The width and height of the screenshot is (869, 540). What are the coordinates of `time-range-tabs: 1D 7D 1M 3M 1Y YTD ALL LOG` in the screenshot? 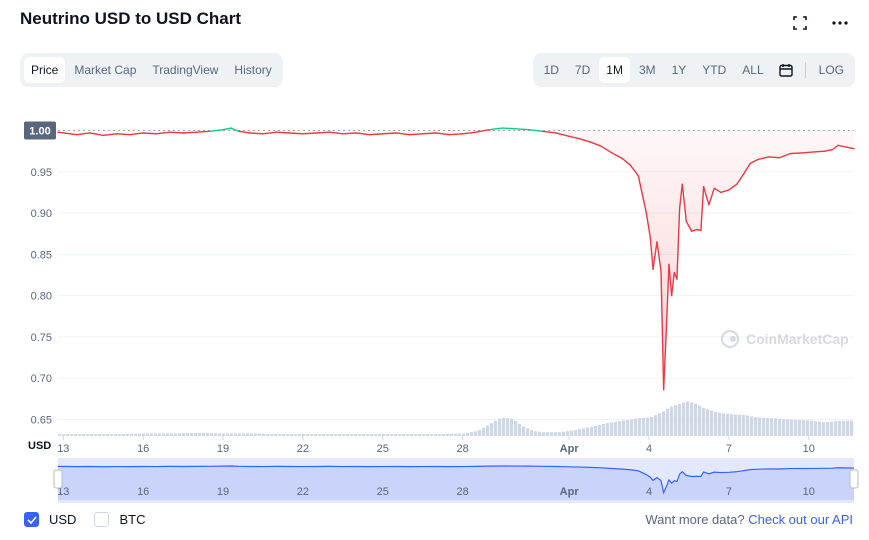 It's located at (693, 70).